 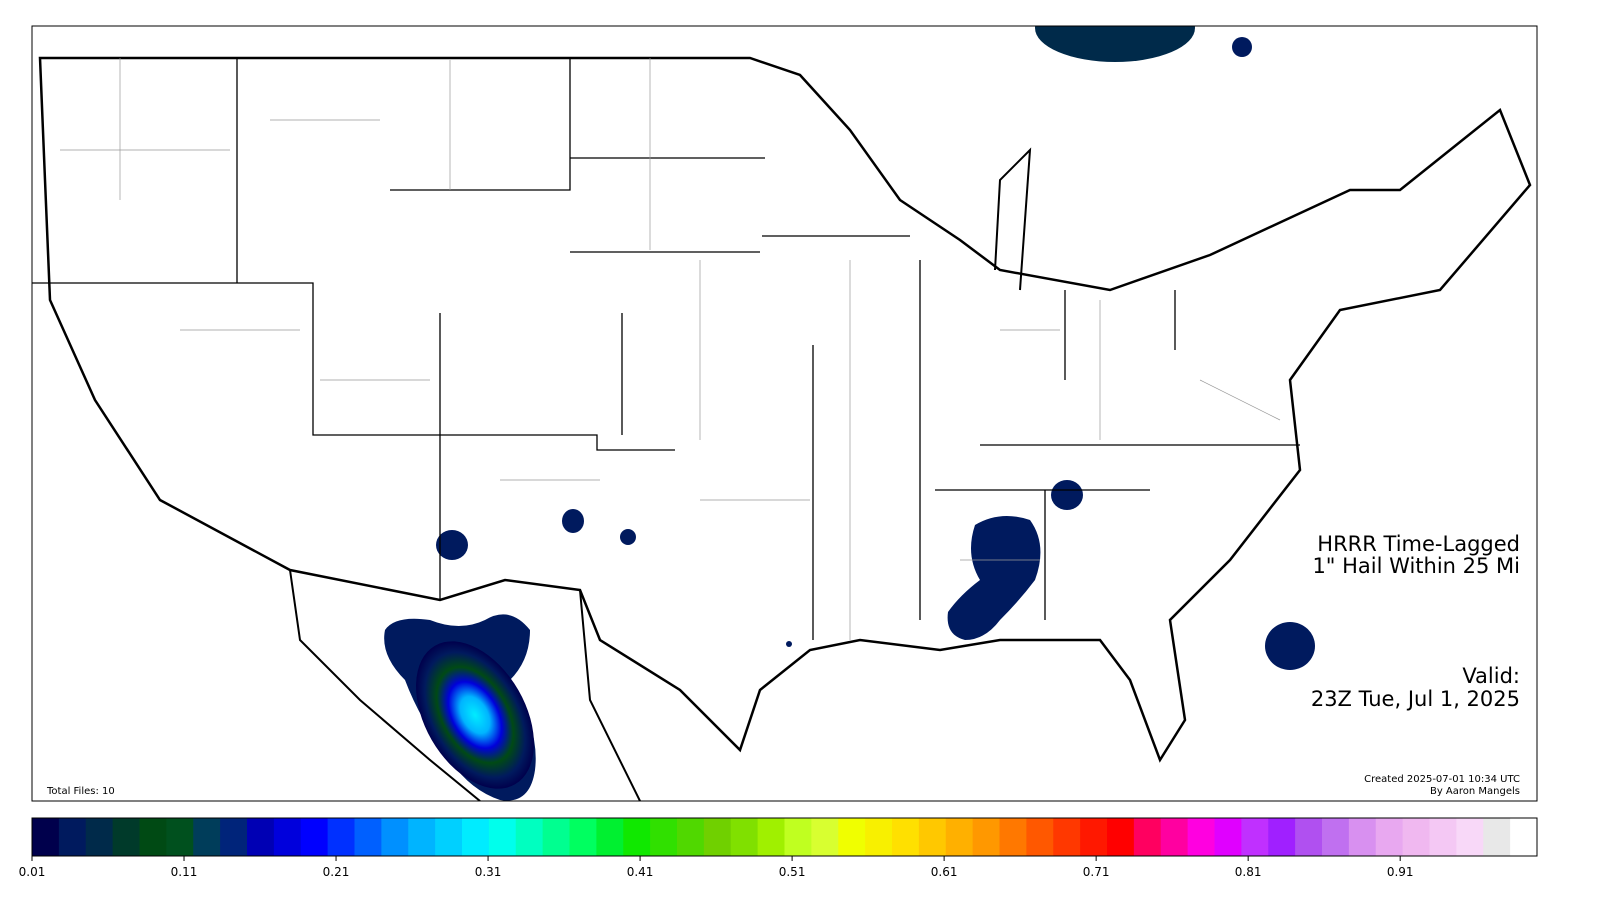 I want to click on author: By Aaron Mangels, so click(x=1475, y=791).